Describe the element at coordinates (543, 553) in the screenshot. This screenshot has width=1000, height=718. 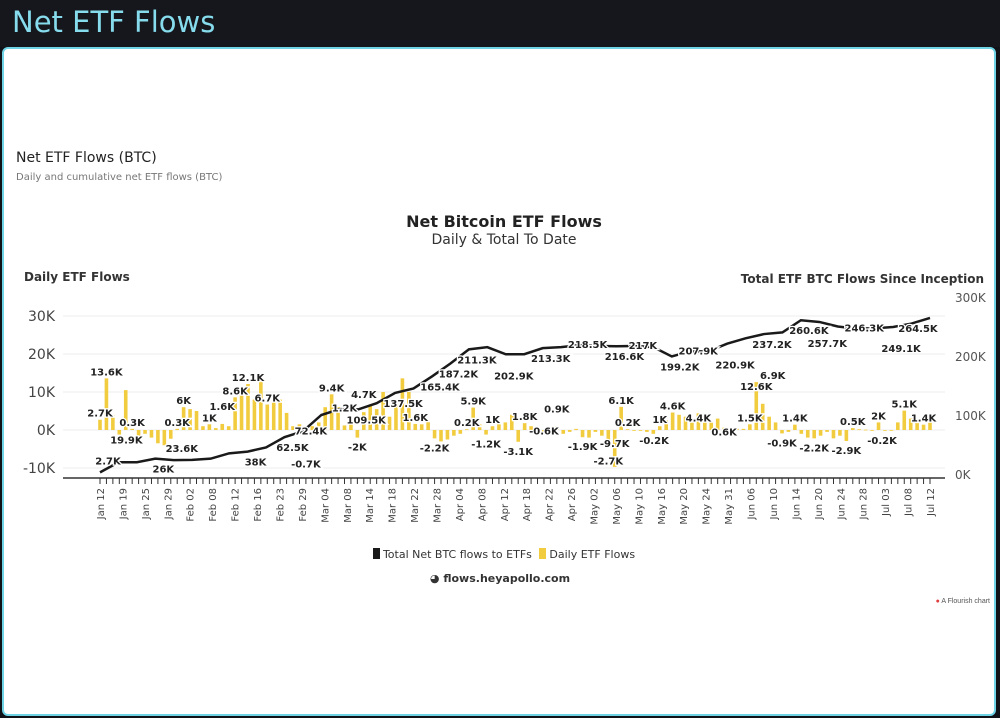
I see `legend-swatch-bar` at that location.